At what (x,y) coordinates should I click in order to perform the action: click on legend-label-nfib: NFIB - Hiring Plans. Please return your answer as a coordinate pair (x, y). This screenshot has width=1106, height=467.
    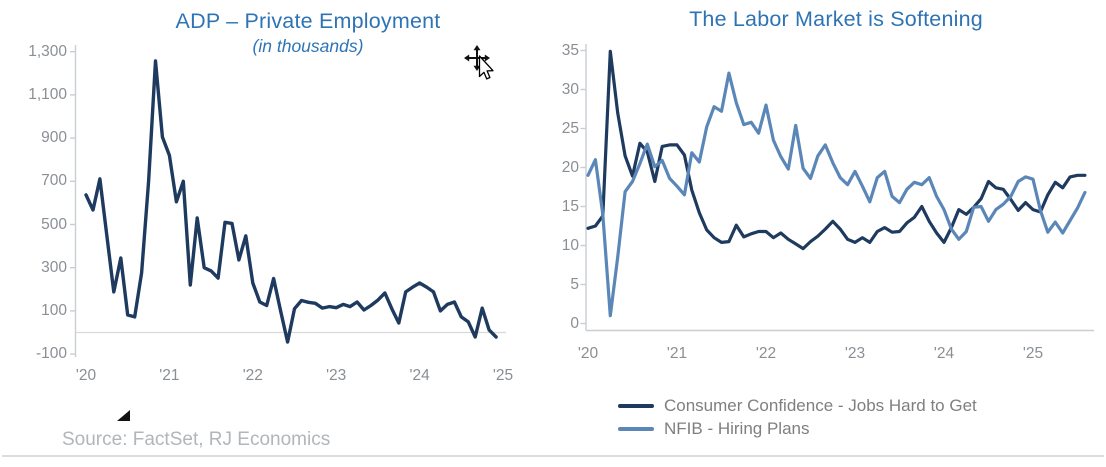
    Looking at the image, I should click on (737, 428).